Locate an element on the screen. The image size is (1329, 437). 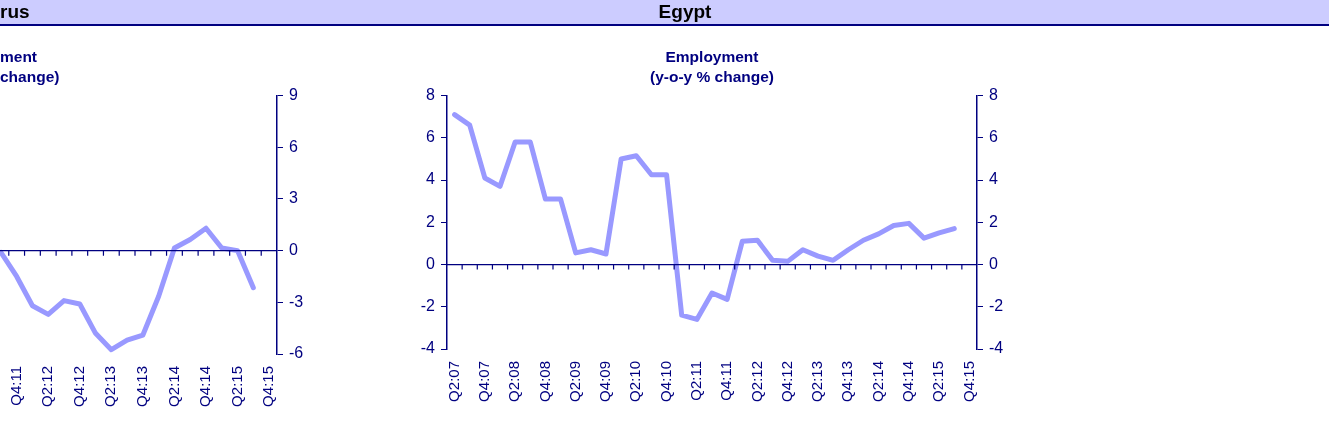
y-tick-label: -2 is located at coordinates (428, 306).